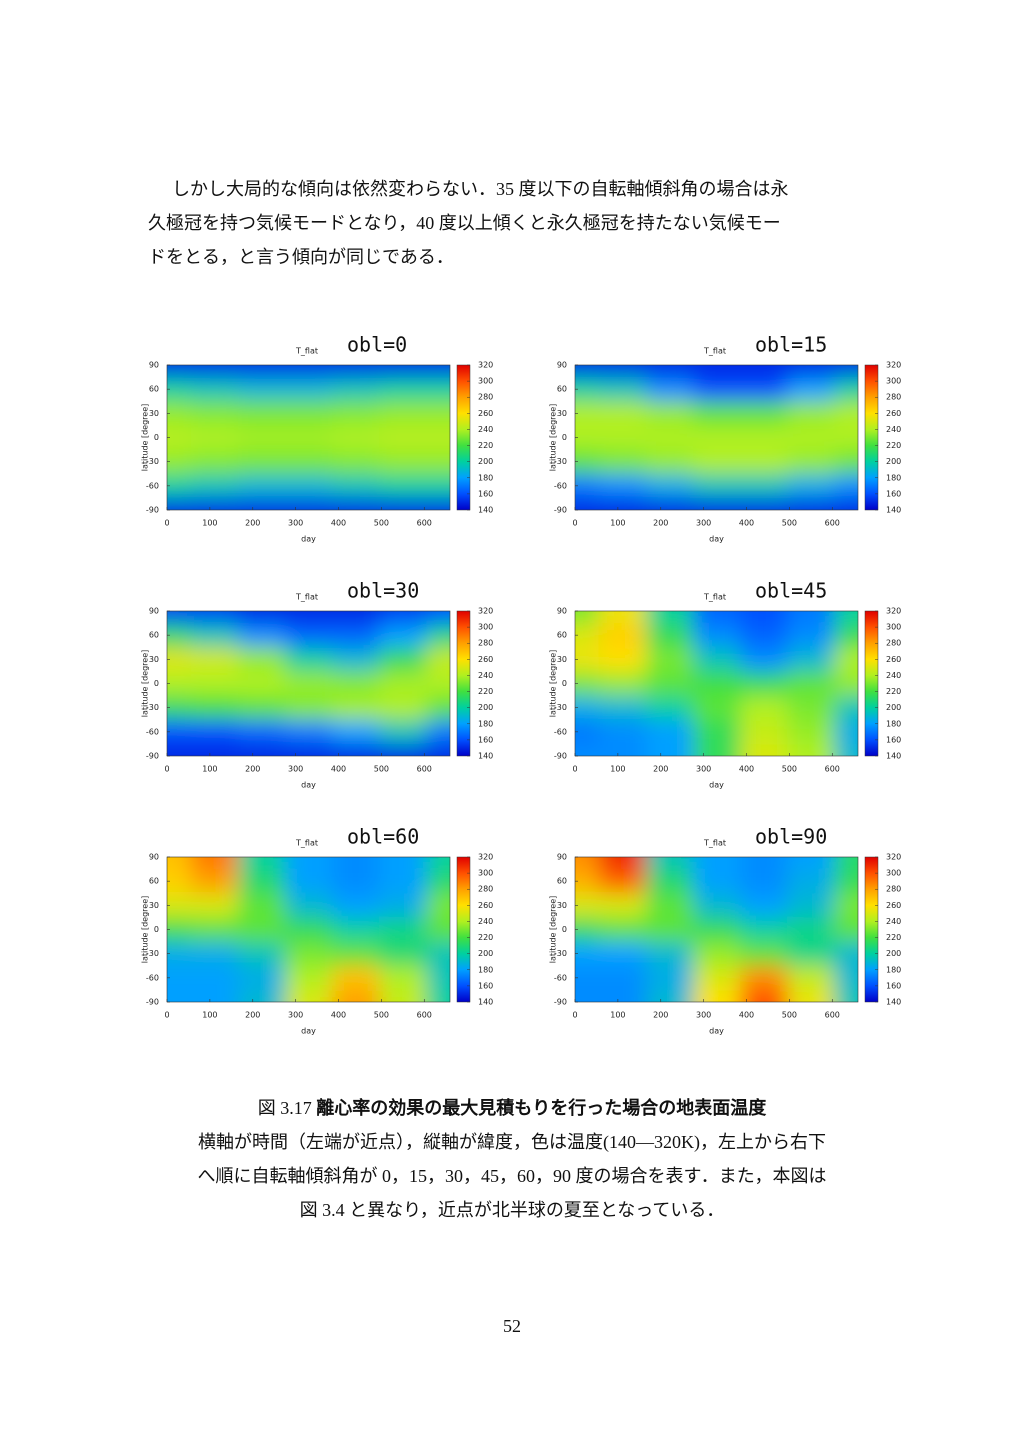 The width and height of the screenshot is (1024, 1448). Describe the element at coordinates (295, 523) in the screenshot. I see `x-tick-label: 300` at that location.